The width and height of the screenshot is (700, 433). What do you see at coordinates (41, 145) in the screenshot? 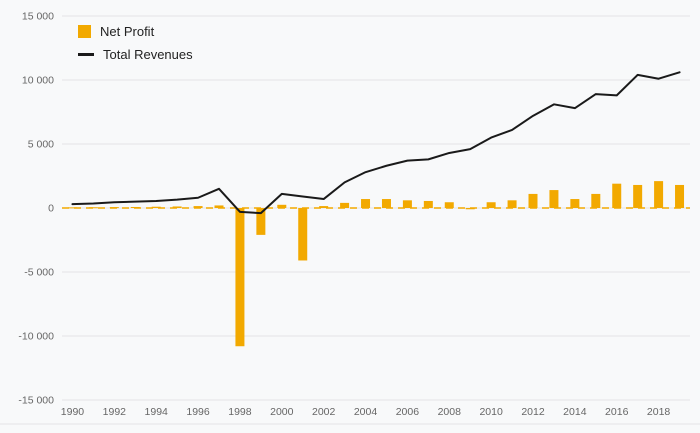
I see `y-axis-tick-label: 5 000` at bounding box center [41, 145].